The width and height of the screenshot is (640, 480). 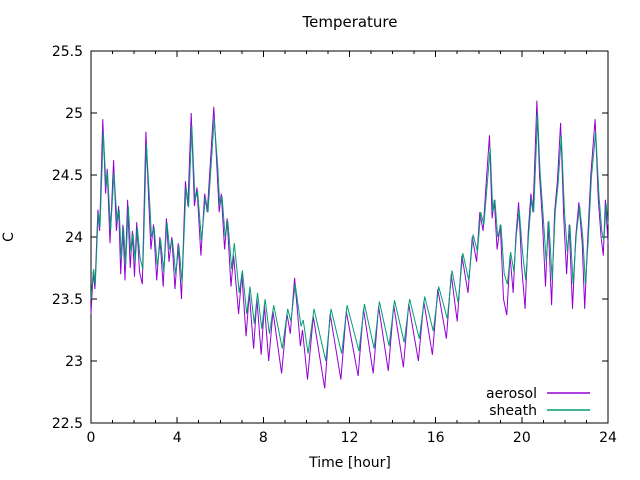 I want to click on x-tick-label-20: 20, so click(x=522, y=438).